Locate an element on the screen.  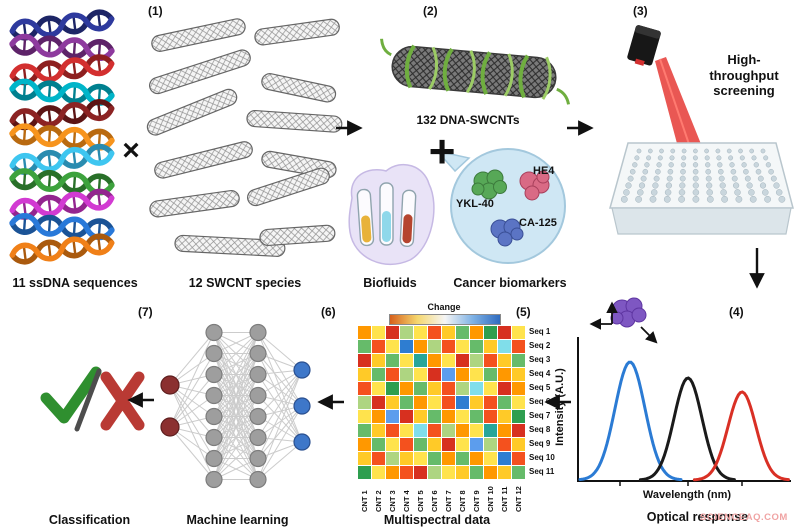
heatmap-row-label: Seq 7 is located at coordinates (540, 415).